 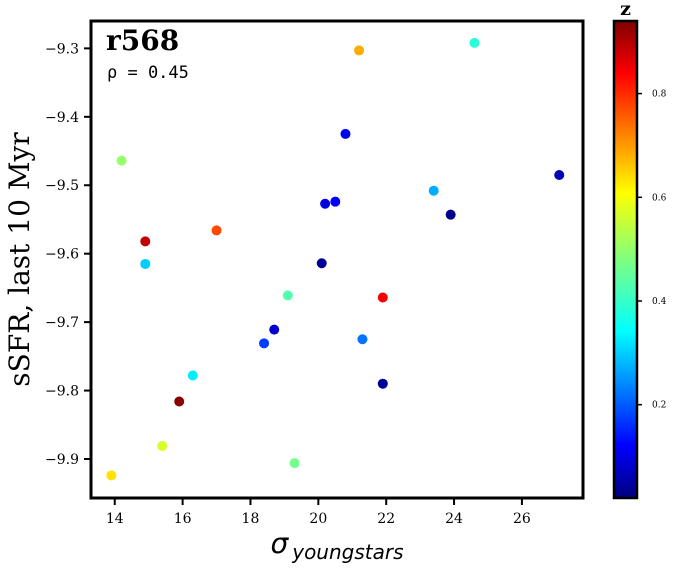 I want to click on x-axis-label-subscript: youngstars, so click(x=347, y=552).